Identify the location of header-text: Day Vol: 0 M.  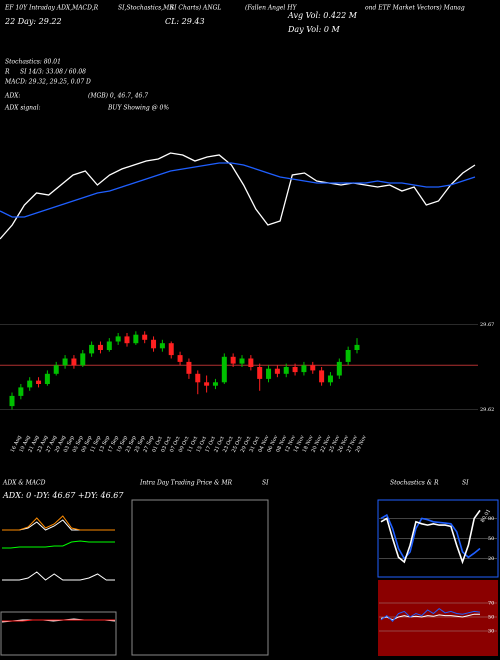
(314, 29).